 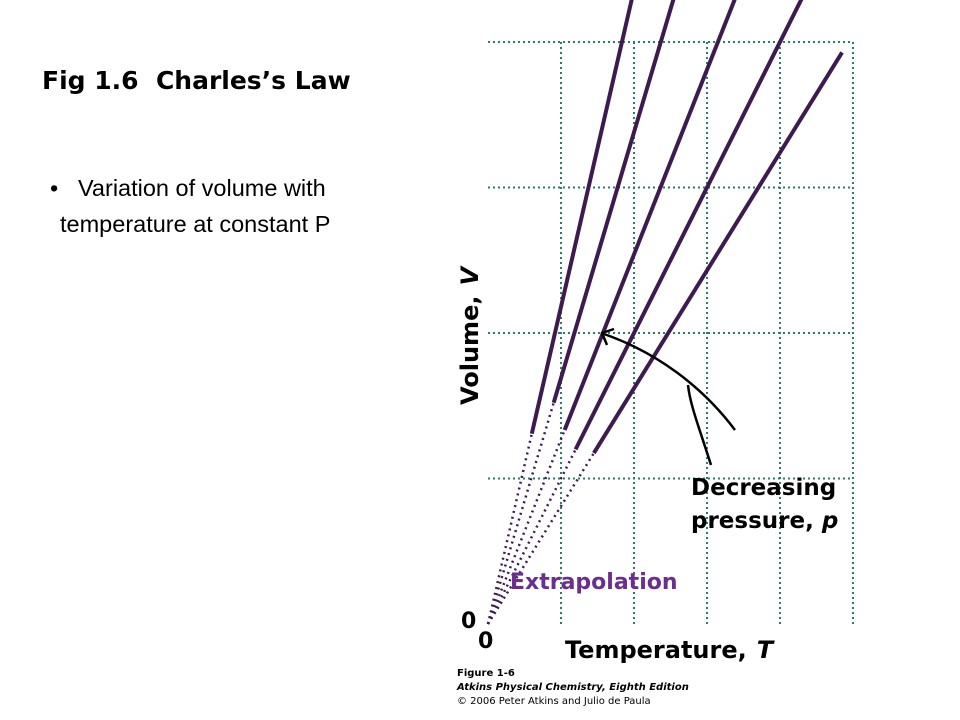 I want to click on caption-figure-number: Figure 1-6, so click(x=486, y=673).